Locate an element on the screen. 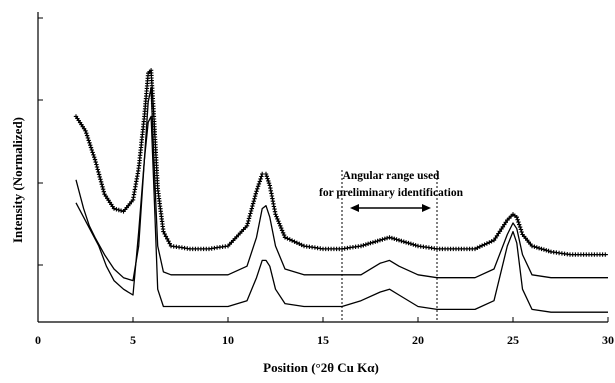 The height and width of the screenshot is (383, 615). x-tick-label-20: 20 is located at coordinates (418, 340).